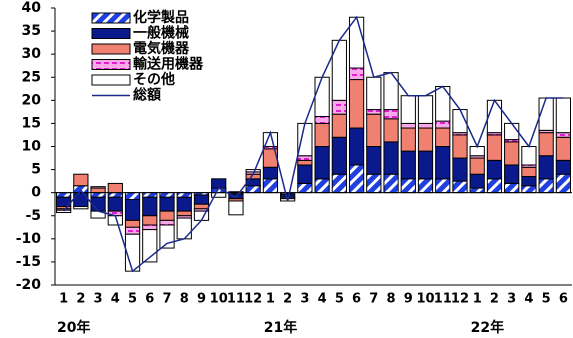 The height and width of the screenshot is (338, 573). What do you see at coordinates (36, 193) in the screenshot?
I see `y-tick-label: 0` at bounding box center [36, 193].